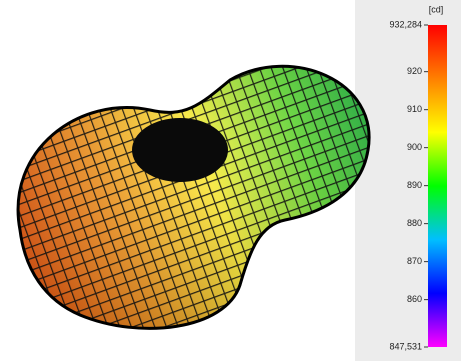  What do you see at coordinates (414, 147) in the screenshot?
I see `colorbar-tick-label: 900` at bounding box center [414, 147].